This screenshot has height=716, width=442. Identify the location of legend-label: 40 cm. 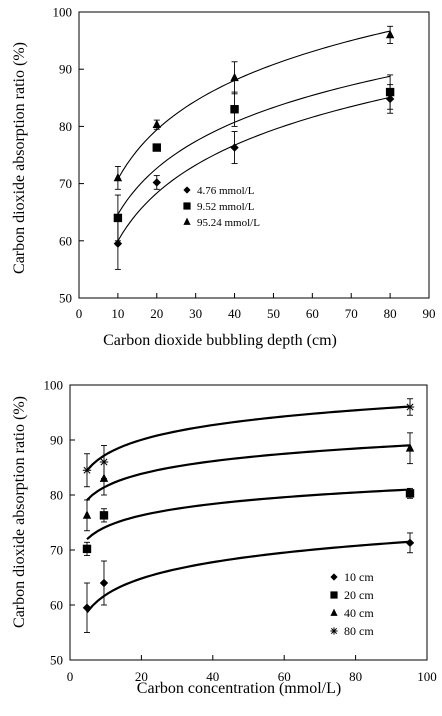
(359, 613).